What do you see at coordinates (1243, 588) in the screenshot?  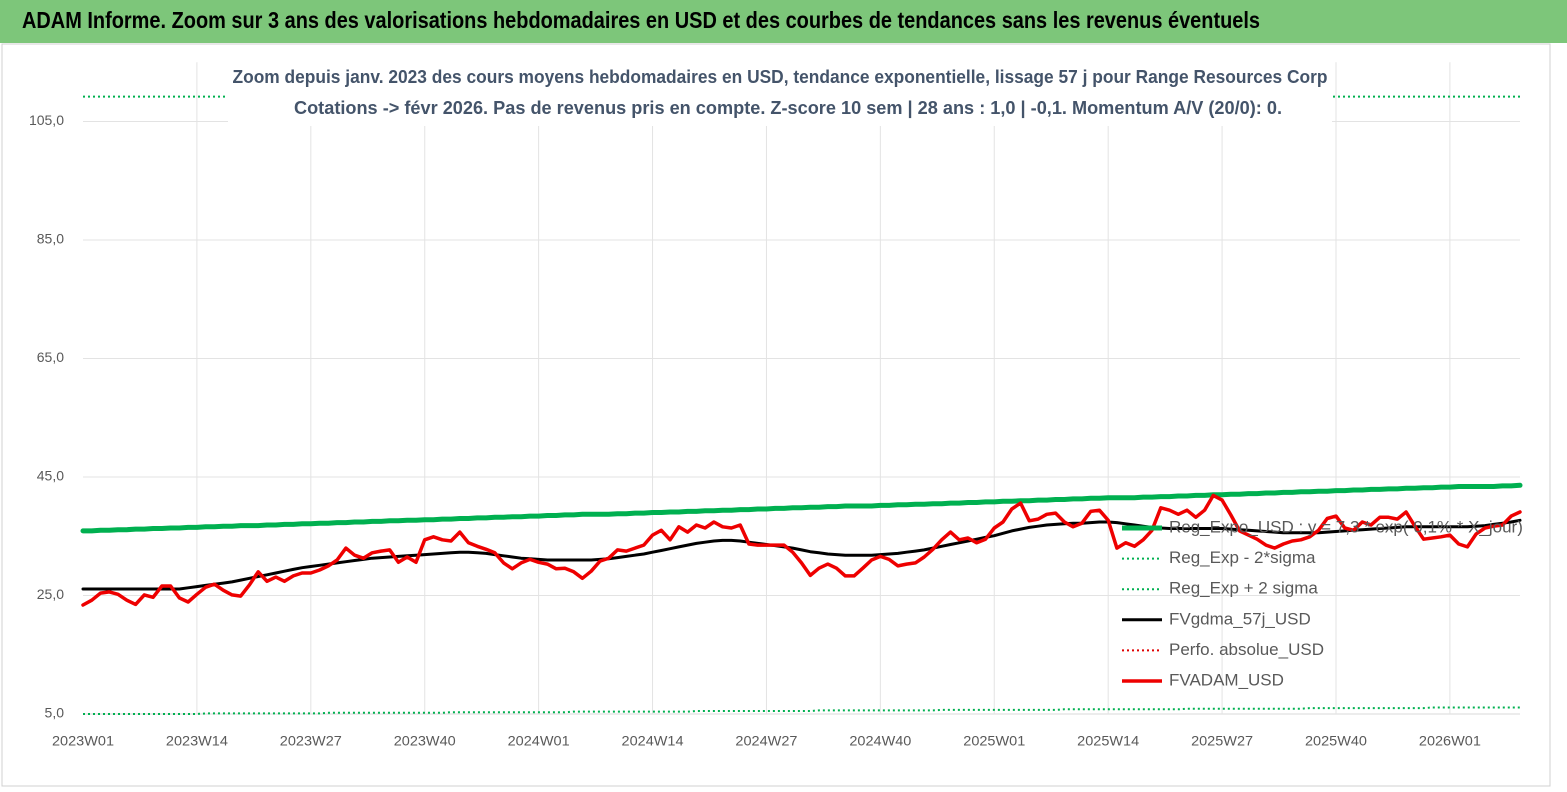 I see `legend-label: Reg_Exp + 2 sigma` at bounding box center [1243, 588].